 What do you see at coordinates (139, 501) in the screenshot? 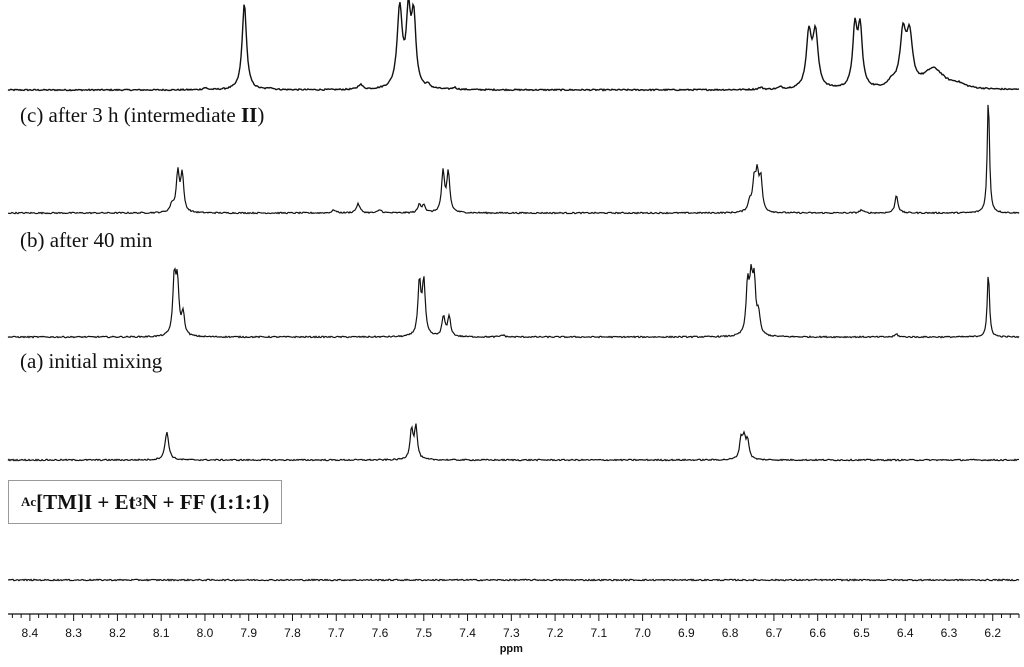
I see `legend-subscript: 3` at bounding box center [139, 501].